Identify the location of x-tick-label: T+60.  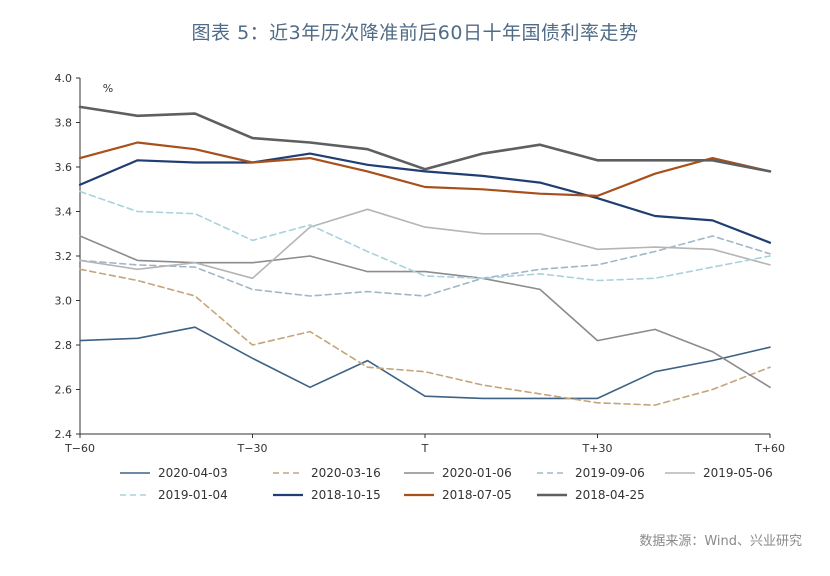
(769, 448).